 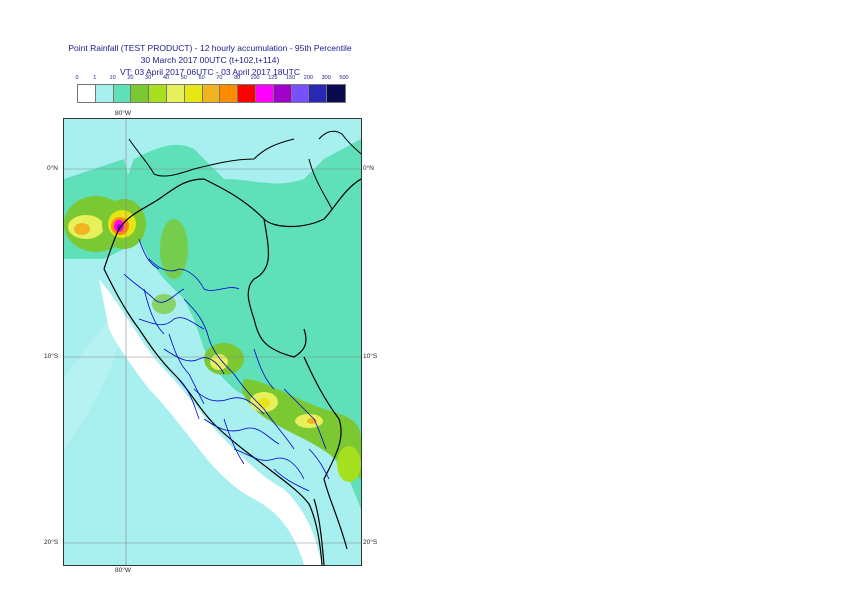 I want to click on lat-label-20s-west: 20°S, so click(x=51, y=542).